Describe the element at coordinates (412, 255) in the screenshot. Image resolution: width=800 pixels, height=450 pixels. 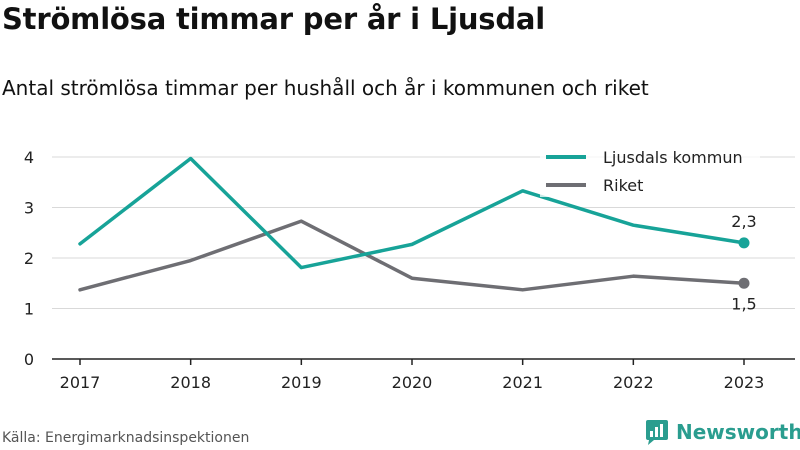
I see `series-line-riket` at that location.